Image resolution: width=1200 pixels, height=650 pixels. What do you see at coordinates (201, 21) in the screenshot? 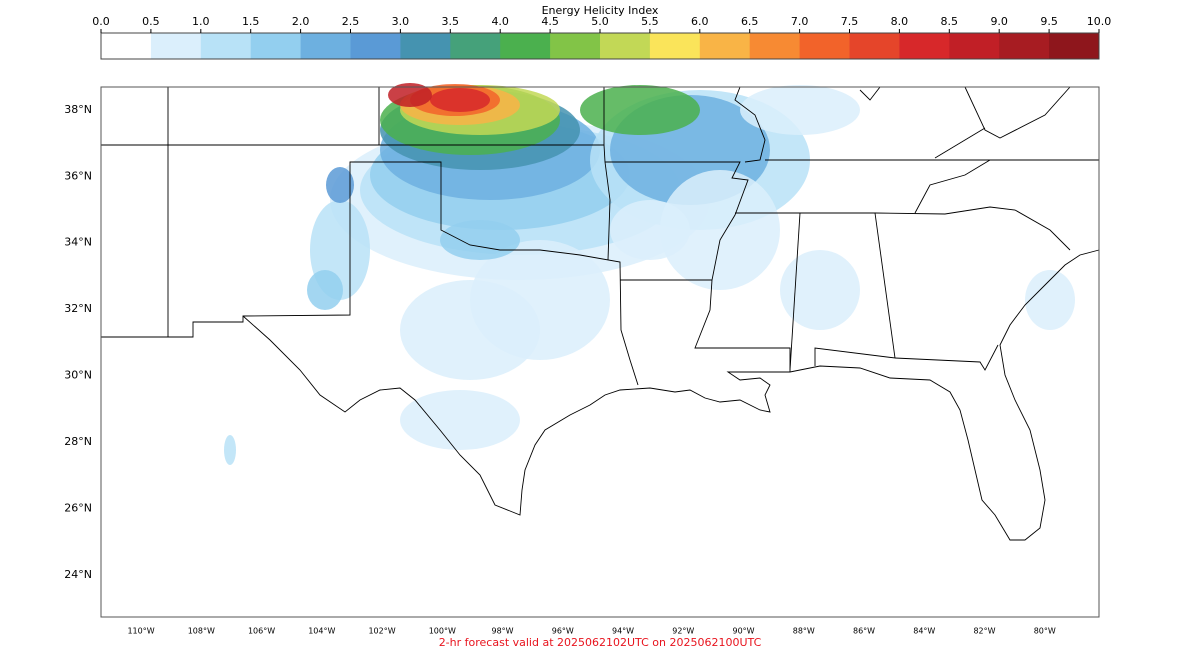
I see `colorbar-tick-label: 1.0` at bounding box center [201, 21].